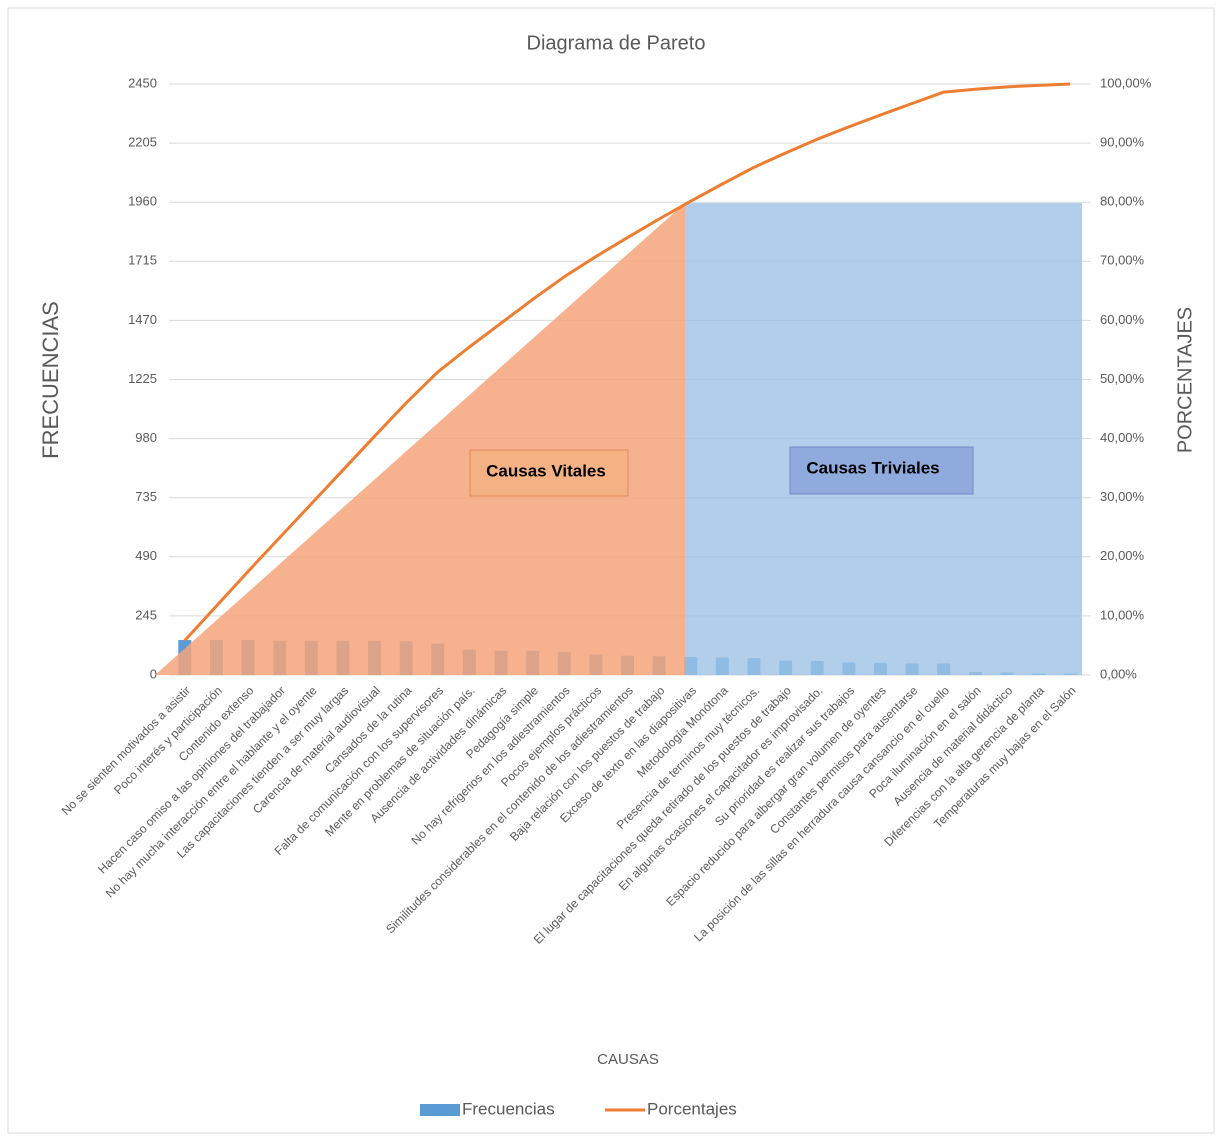 This screenshot has height=1139, width=1222. Describe the element at coordinates (146, 614) in the screenshot. I see `y-tick-label: 245` at that location.